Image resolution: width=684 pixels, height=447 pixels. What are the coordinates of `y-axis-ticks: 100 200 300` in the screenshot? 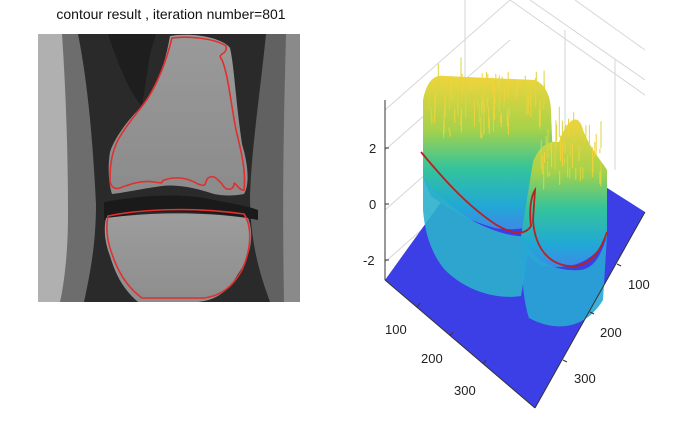 It's located at (606, 324).